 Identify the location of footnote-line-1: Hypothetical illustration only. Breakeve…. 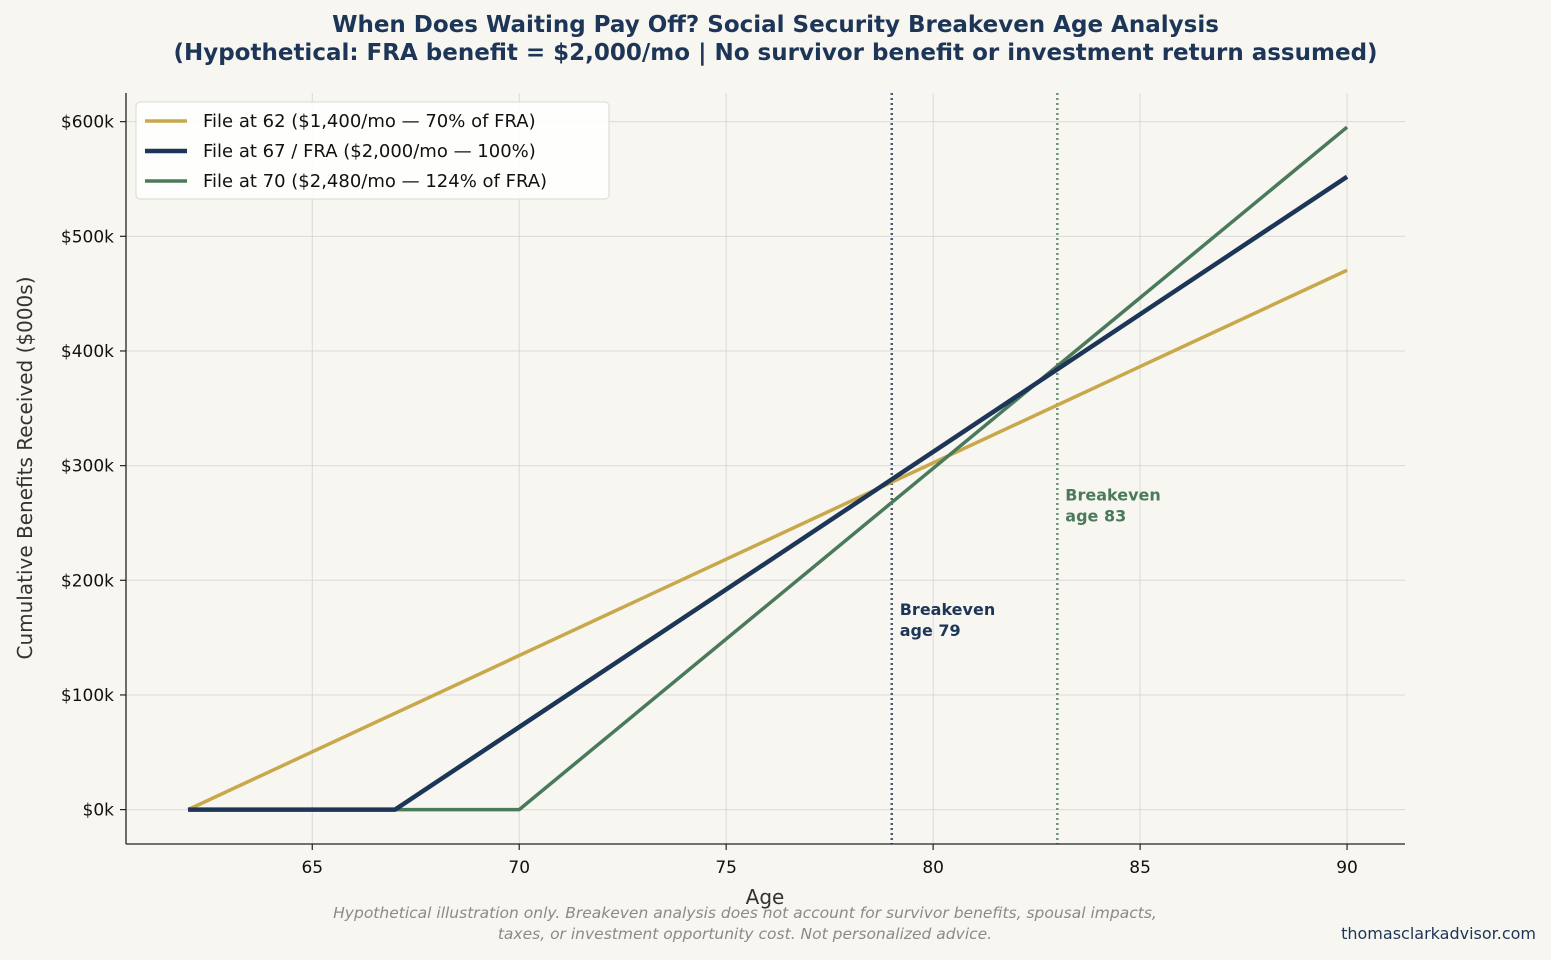
(745, 913).